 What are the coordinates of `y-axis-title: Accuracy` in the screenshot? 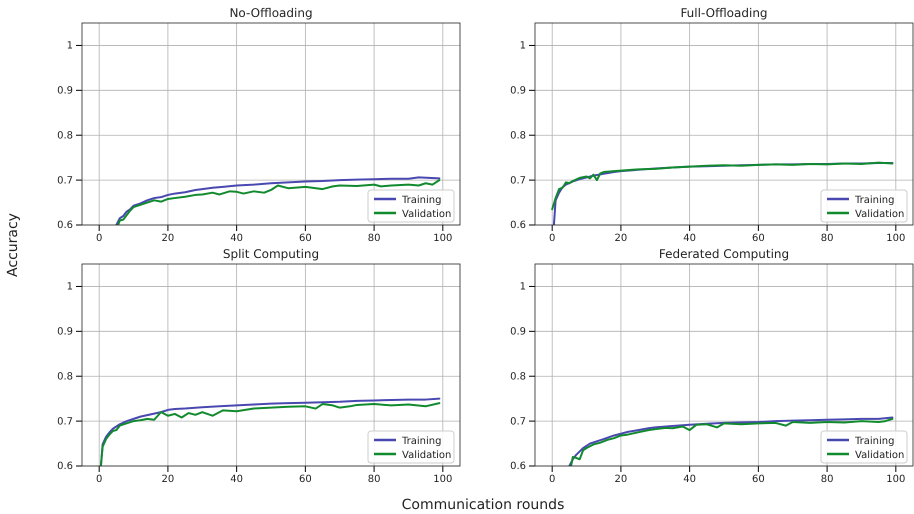 It's located at (13, 245).